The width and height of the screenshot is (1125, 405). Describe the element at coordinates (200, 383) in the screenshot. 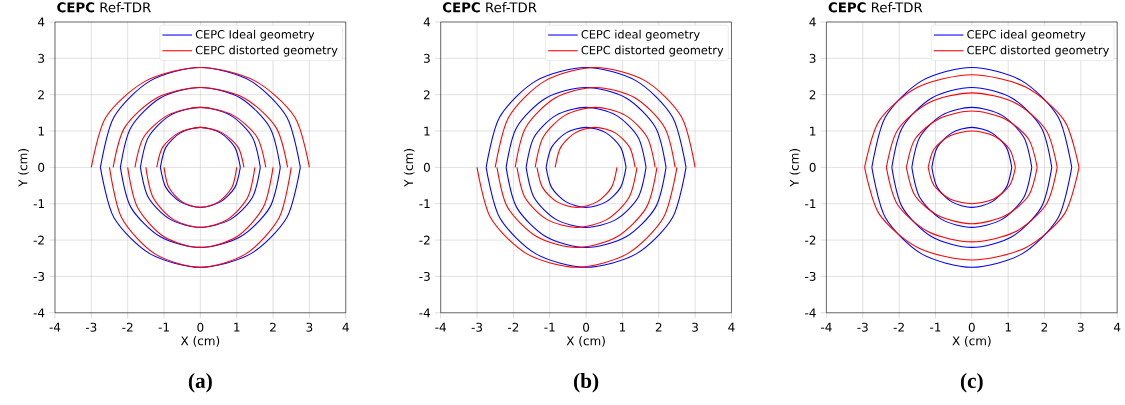

I see `text: (a)` at that location.